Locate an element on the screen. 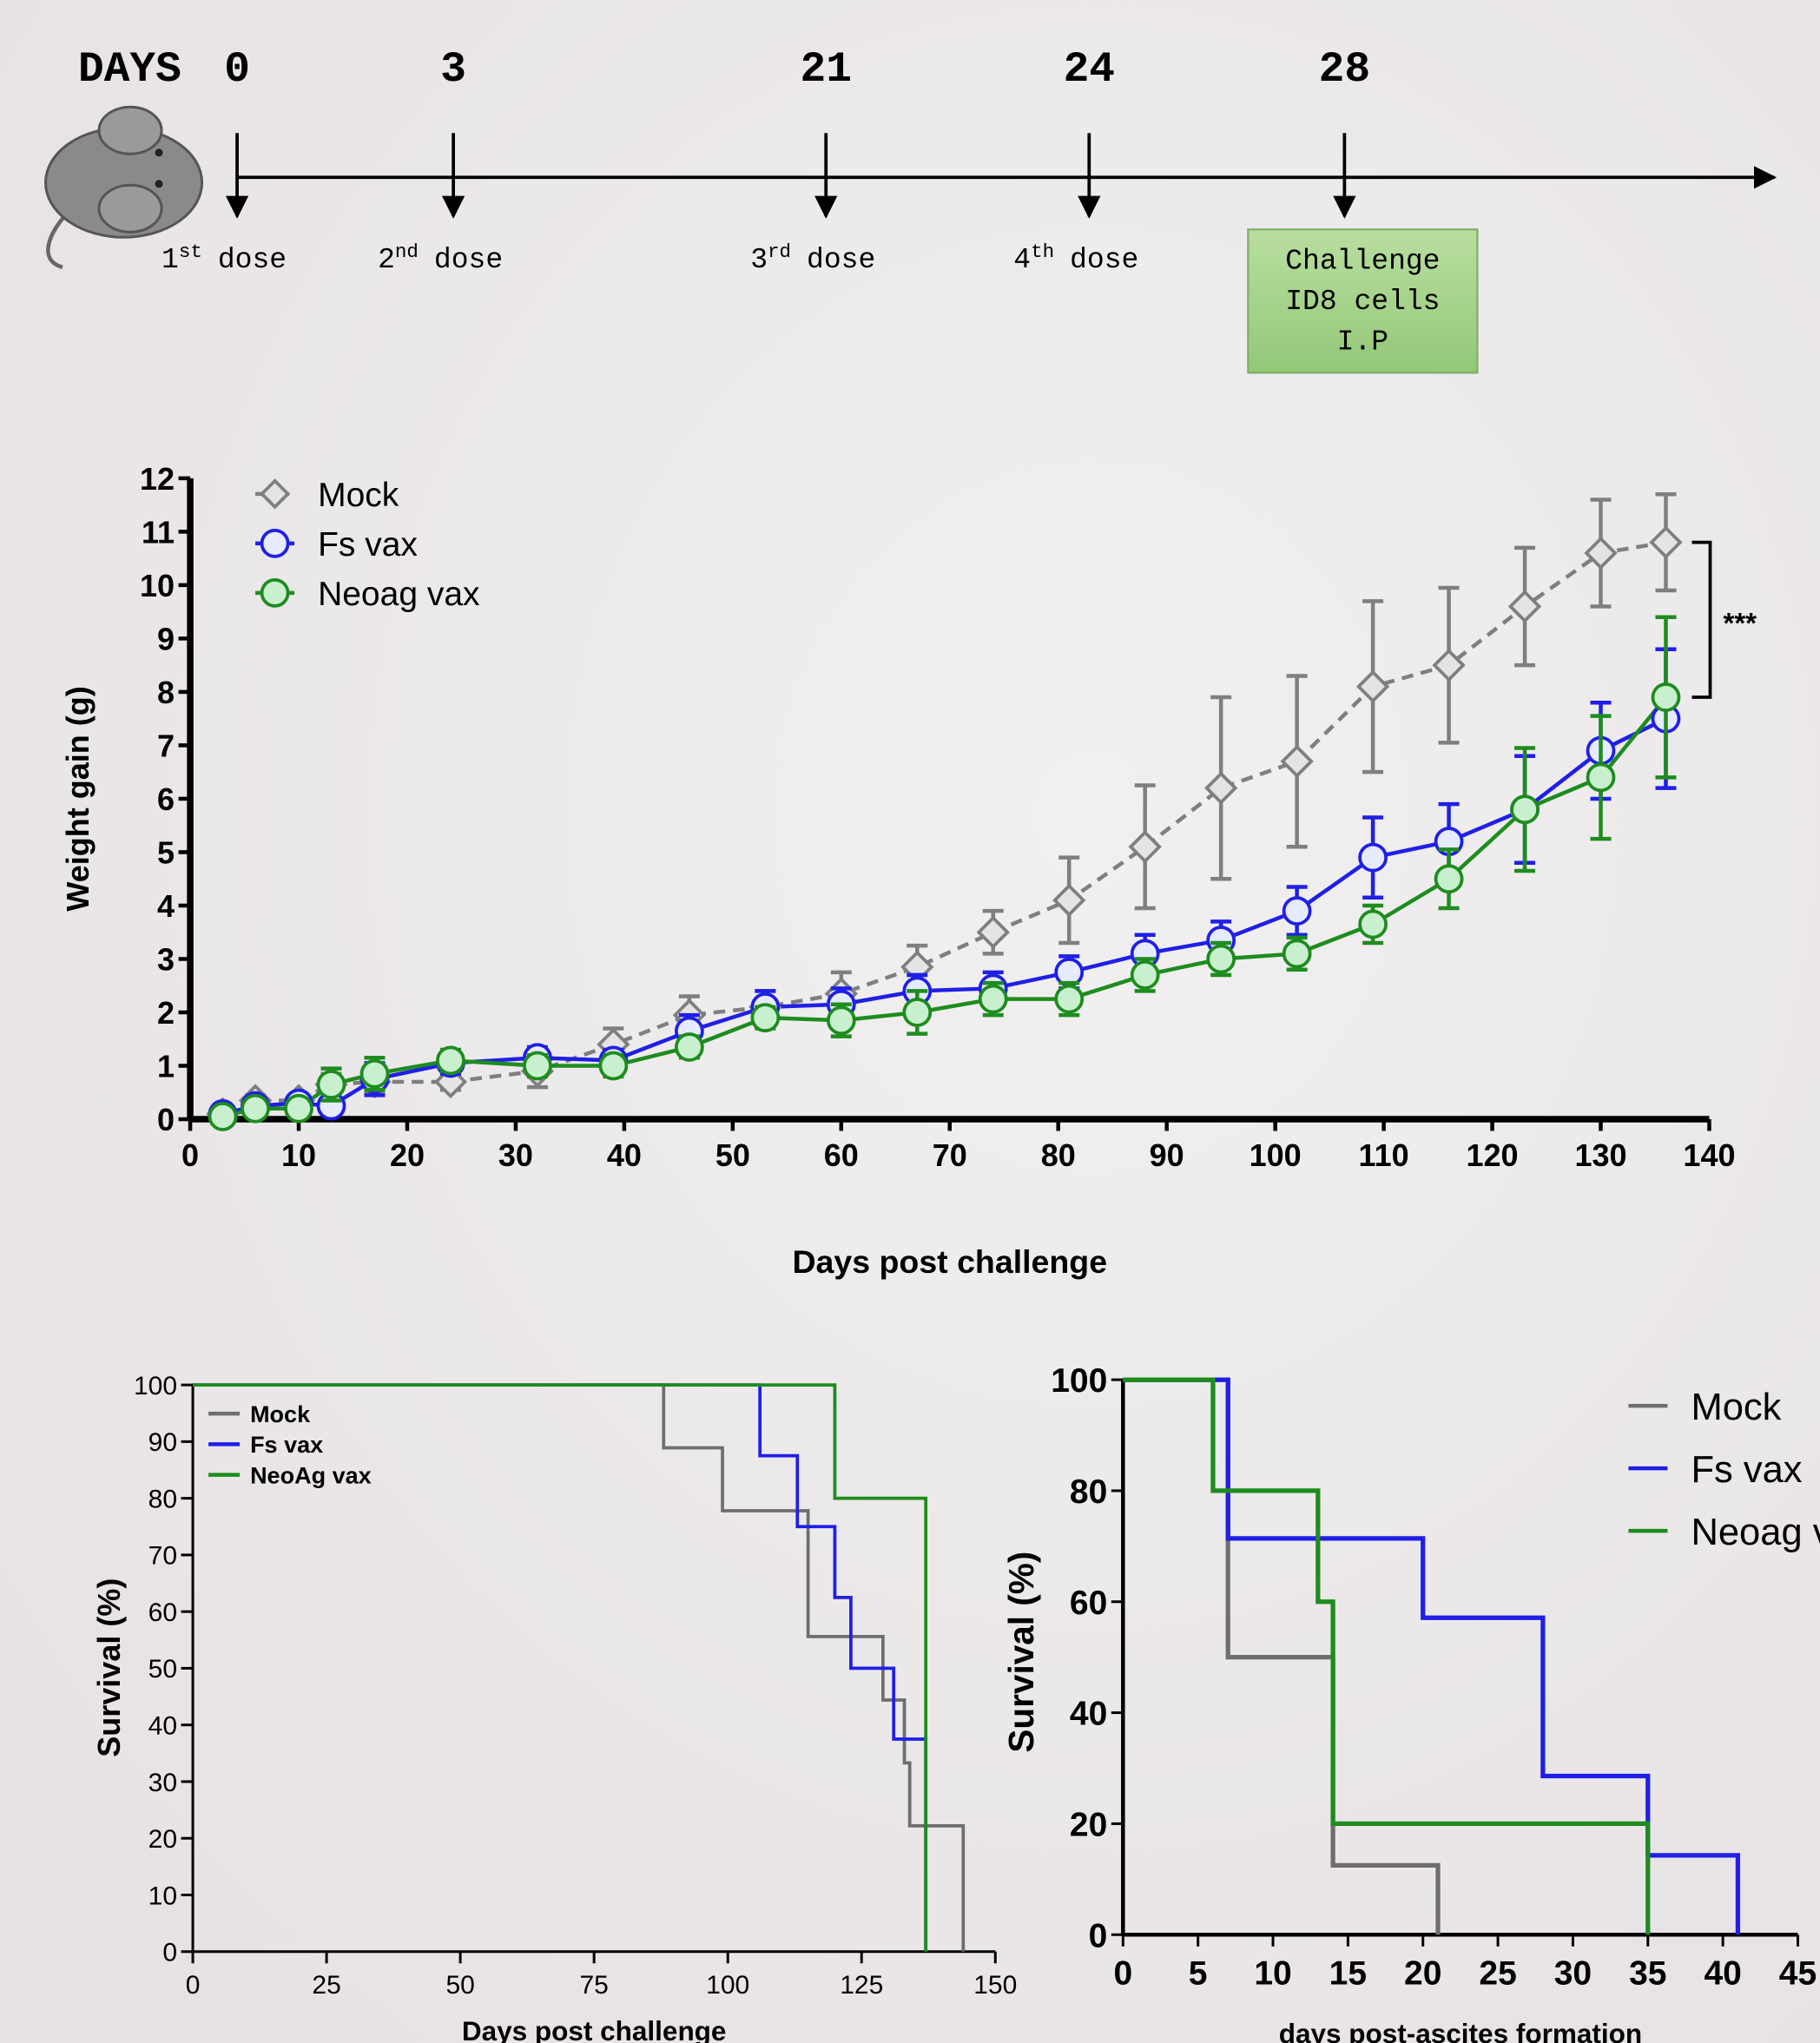  dose-ordinal: rd is located at coordinates (779, 252).